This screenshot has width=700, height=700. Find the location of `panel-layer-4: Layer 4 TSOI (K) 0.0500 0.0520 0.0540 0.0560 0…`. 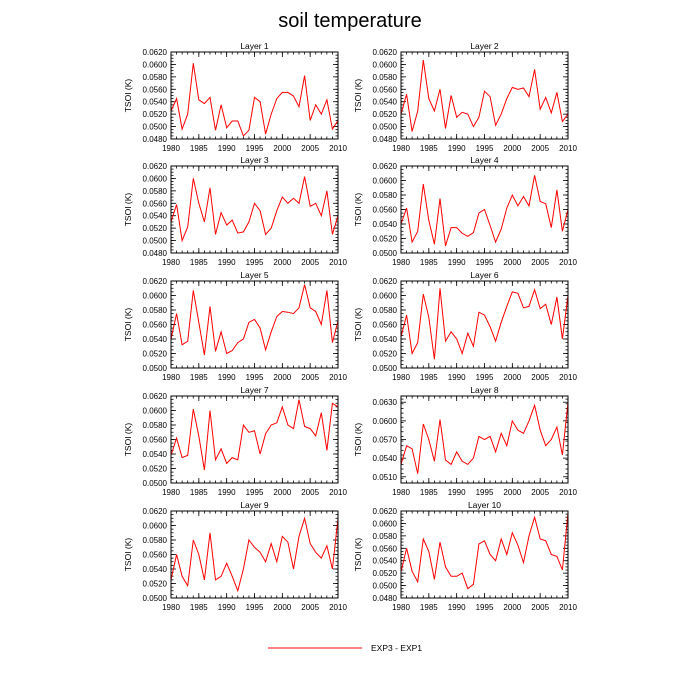

panel-layer-4: Layer 4 TSOI (K) 0.0500 0.0520 0.0540 0.0560 0… is located at coordinates (465, 211).